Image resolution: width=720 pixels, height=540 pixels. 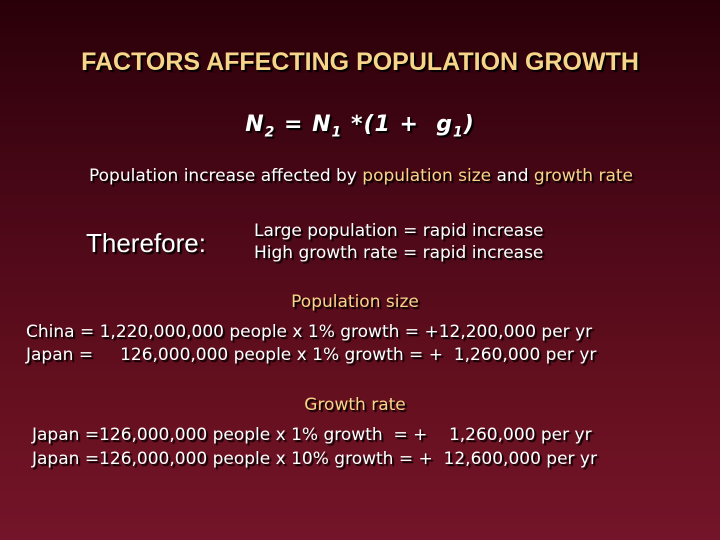 What do you see at coordinates (146, 243) in the screenshot?
I see `therefore-label: Therefore:` at bounding box center [146, 243].